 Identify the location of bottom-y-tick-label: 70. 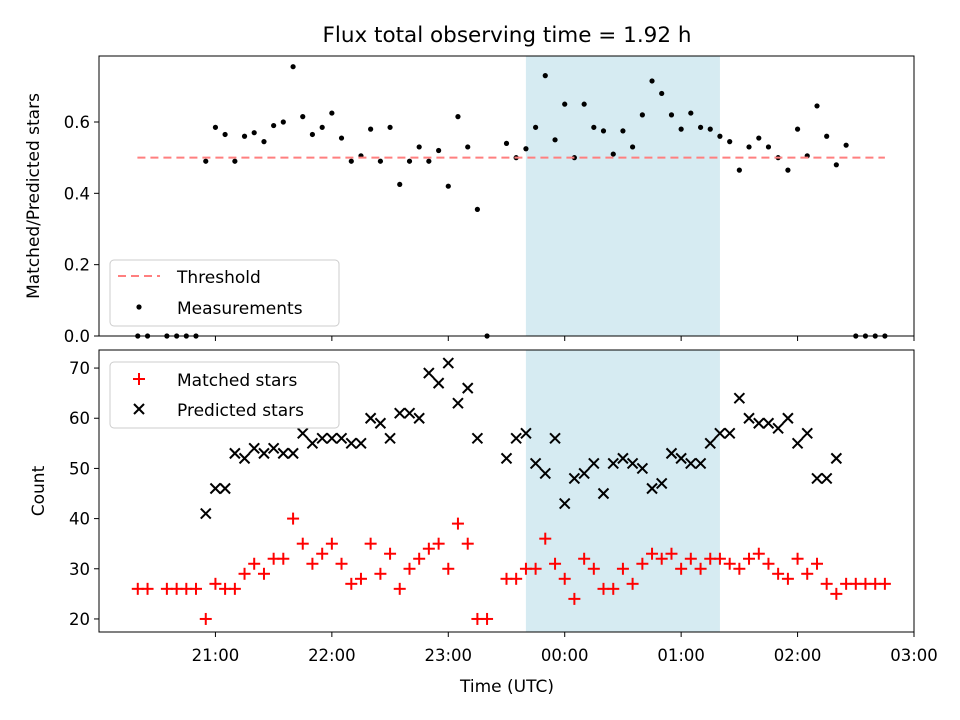
(79, 368).